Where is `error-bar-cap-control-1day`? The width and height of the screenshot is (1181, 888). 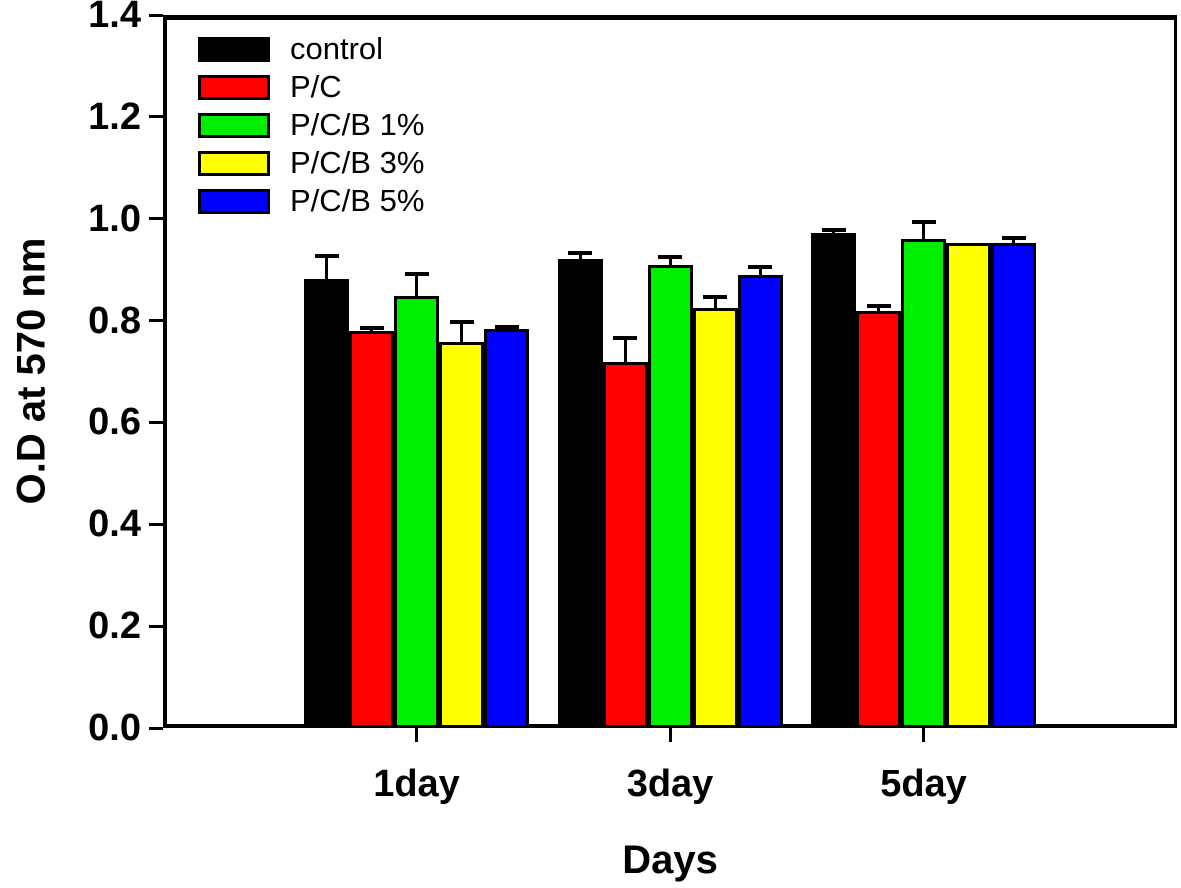 error-bar-cap-control-1day is located at coordinates (326, 256).